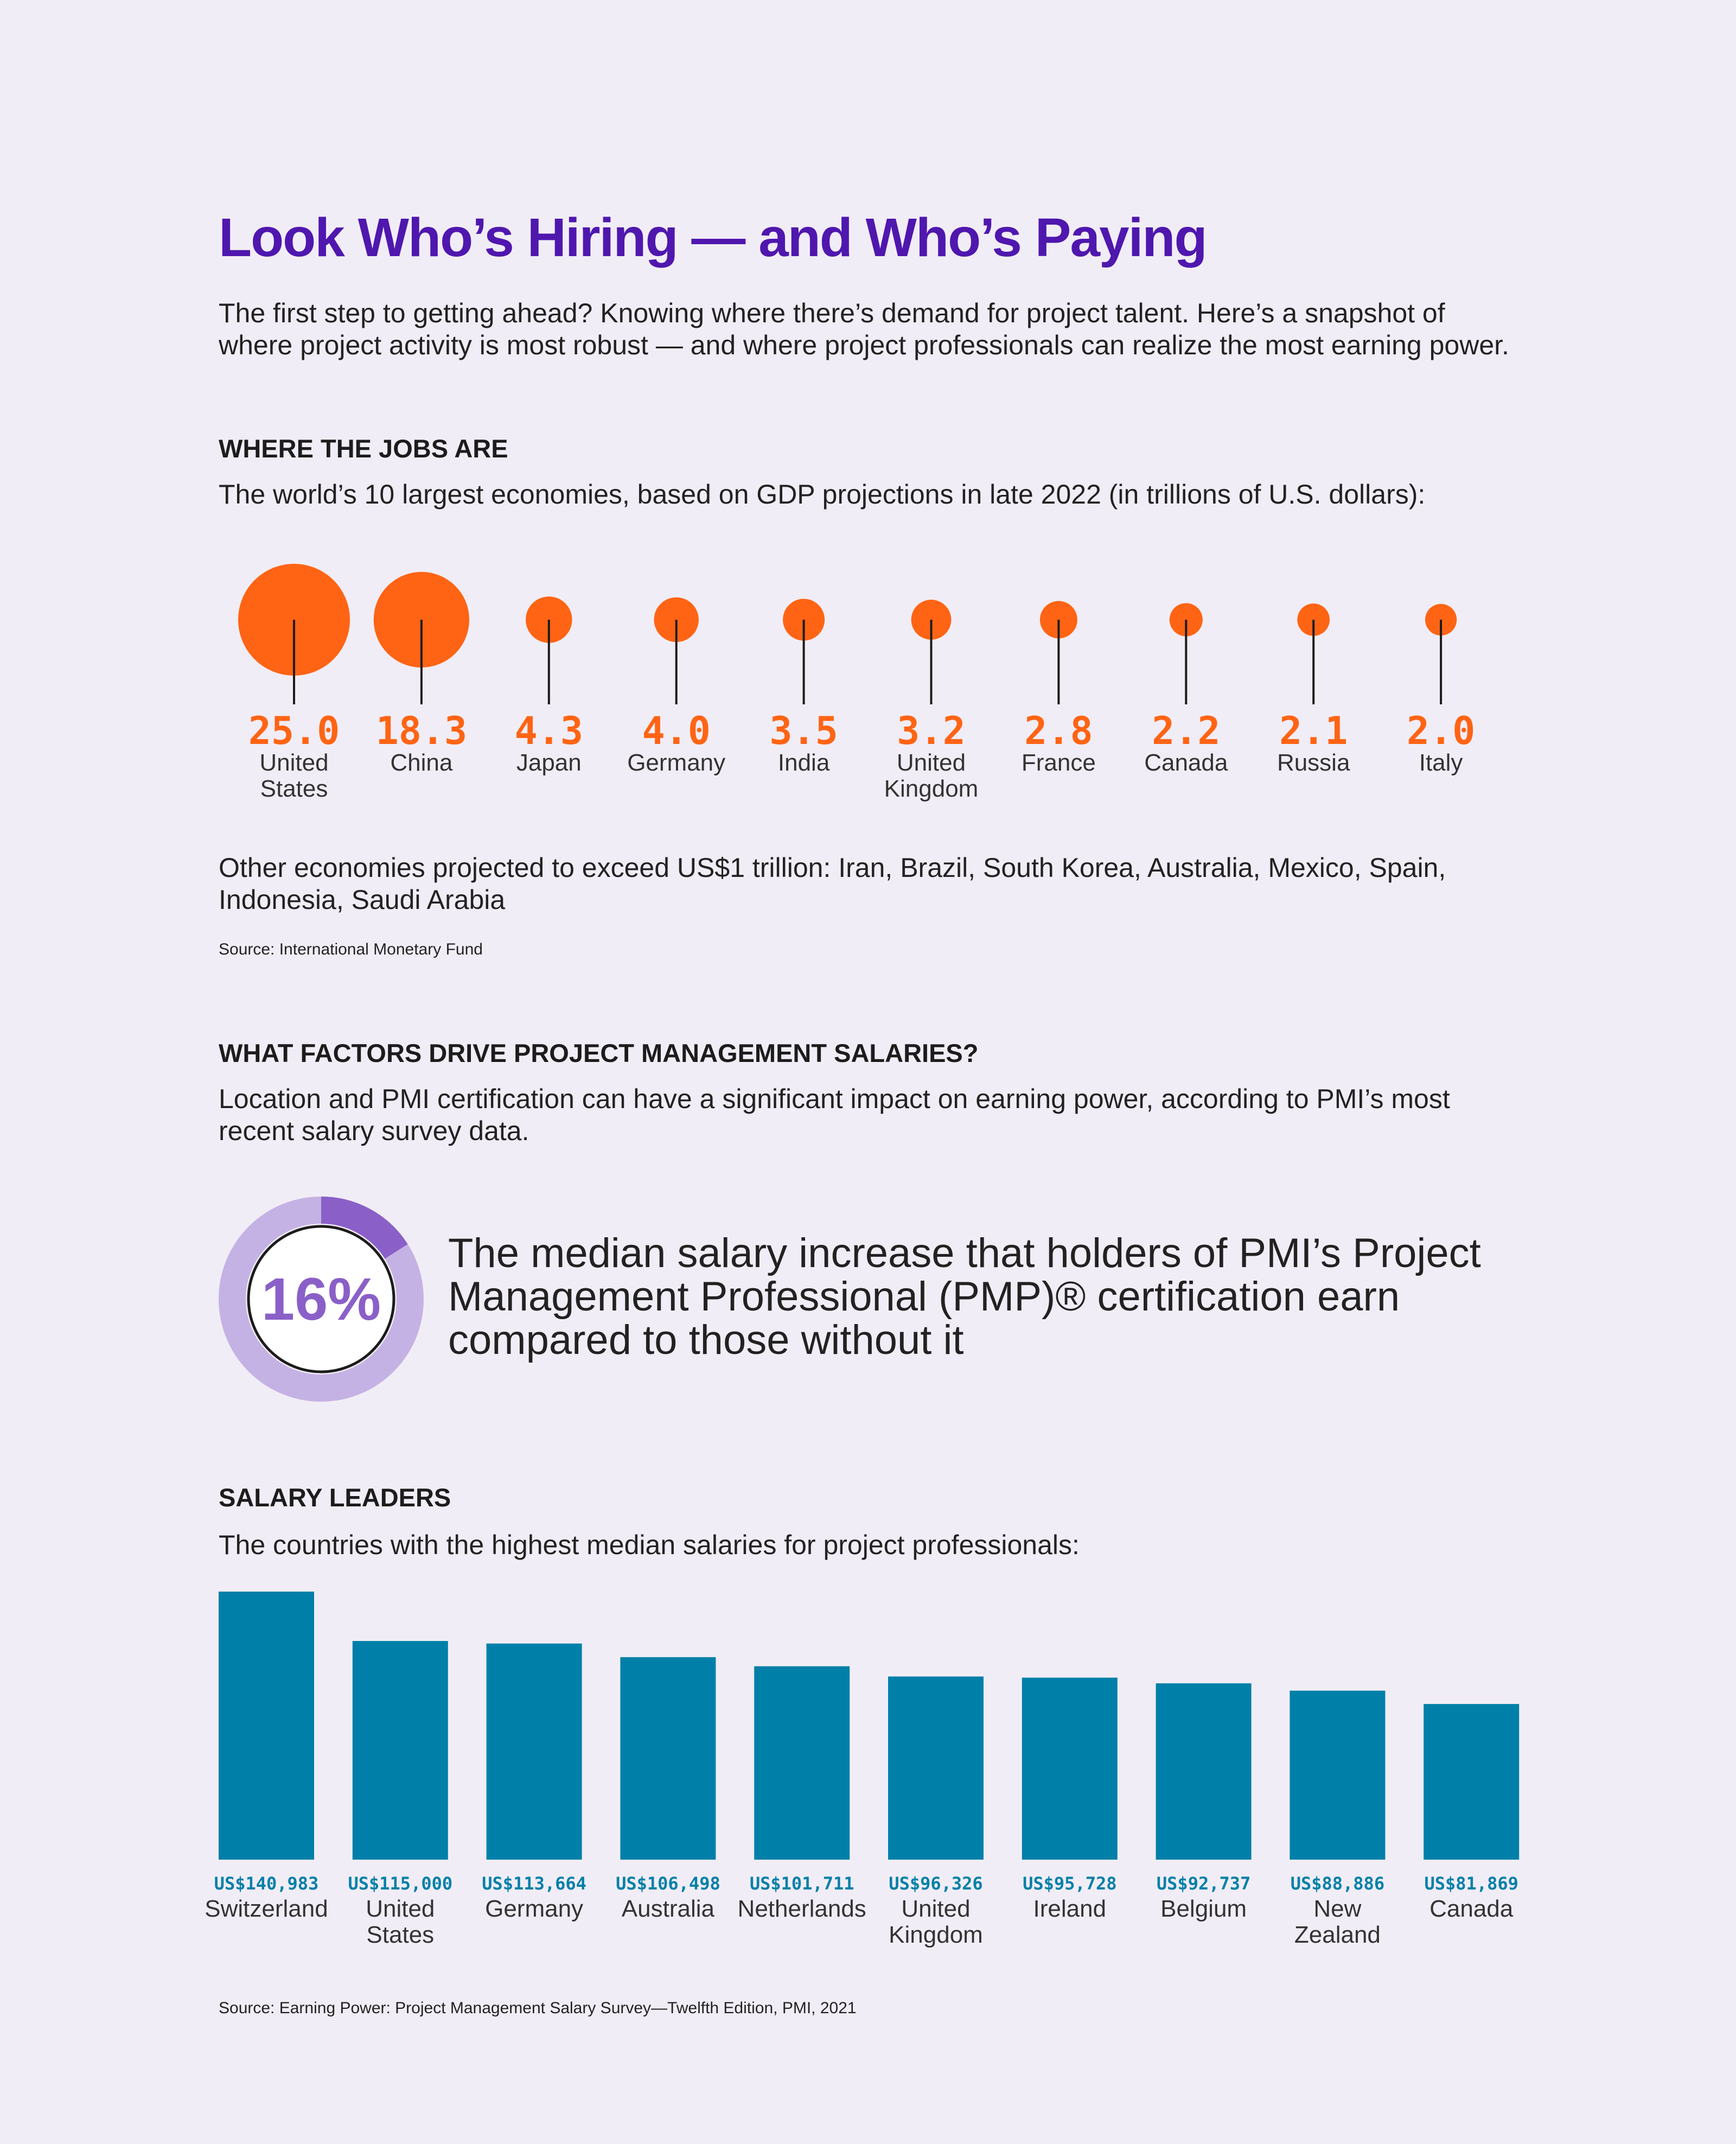  Describe the element at coordinates (549, 731) in the screenshot. I see `value-label: 4.3` at that location.